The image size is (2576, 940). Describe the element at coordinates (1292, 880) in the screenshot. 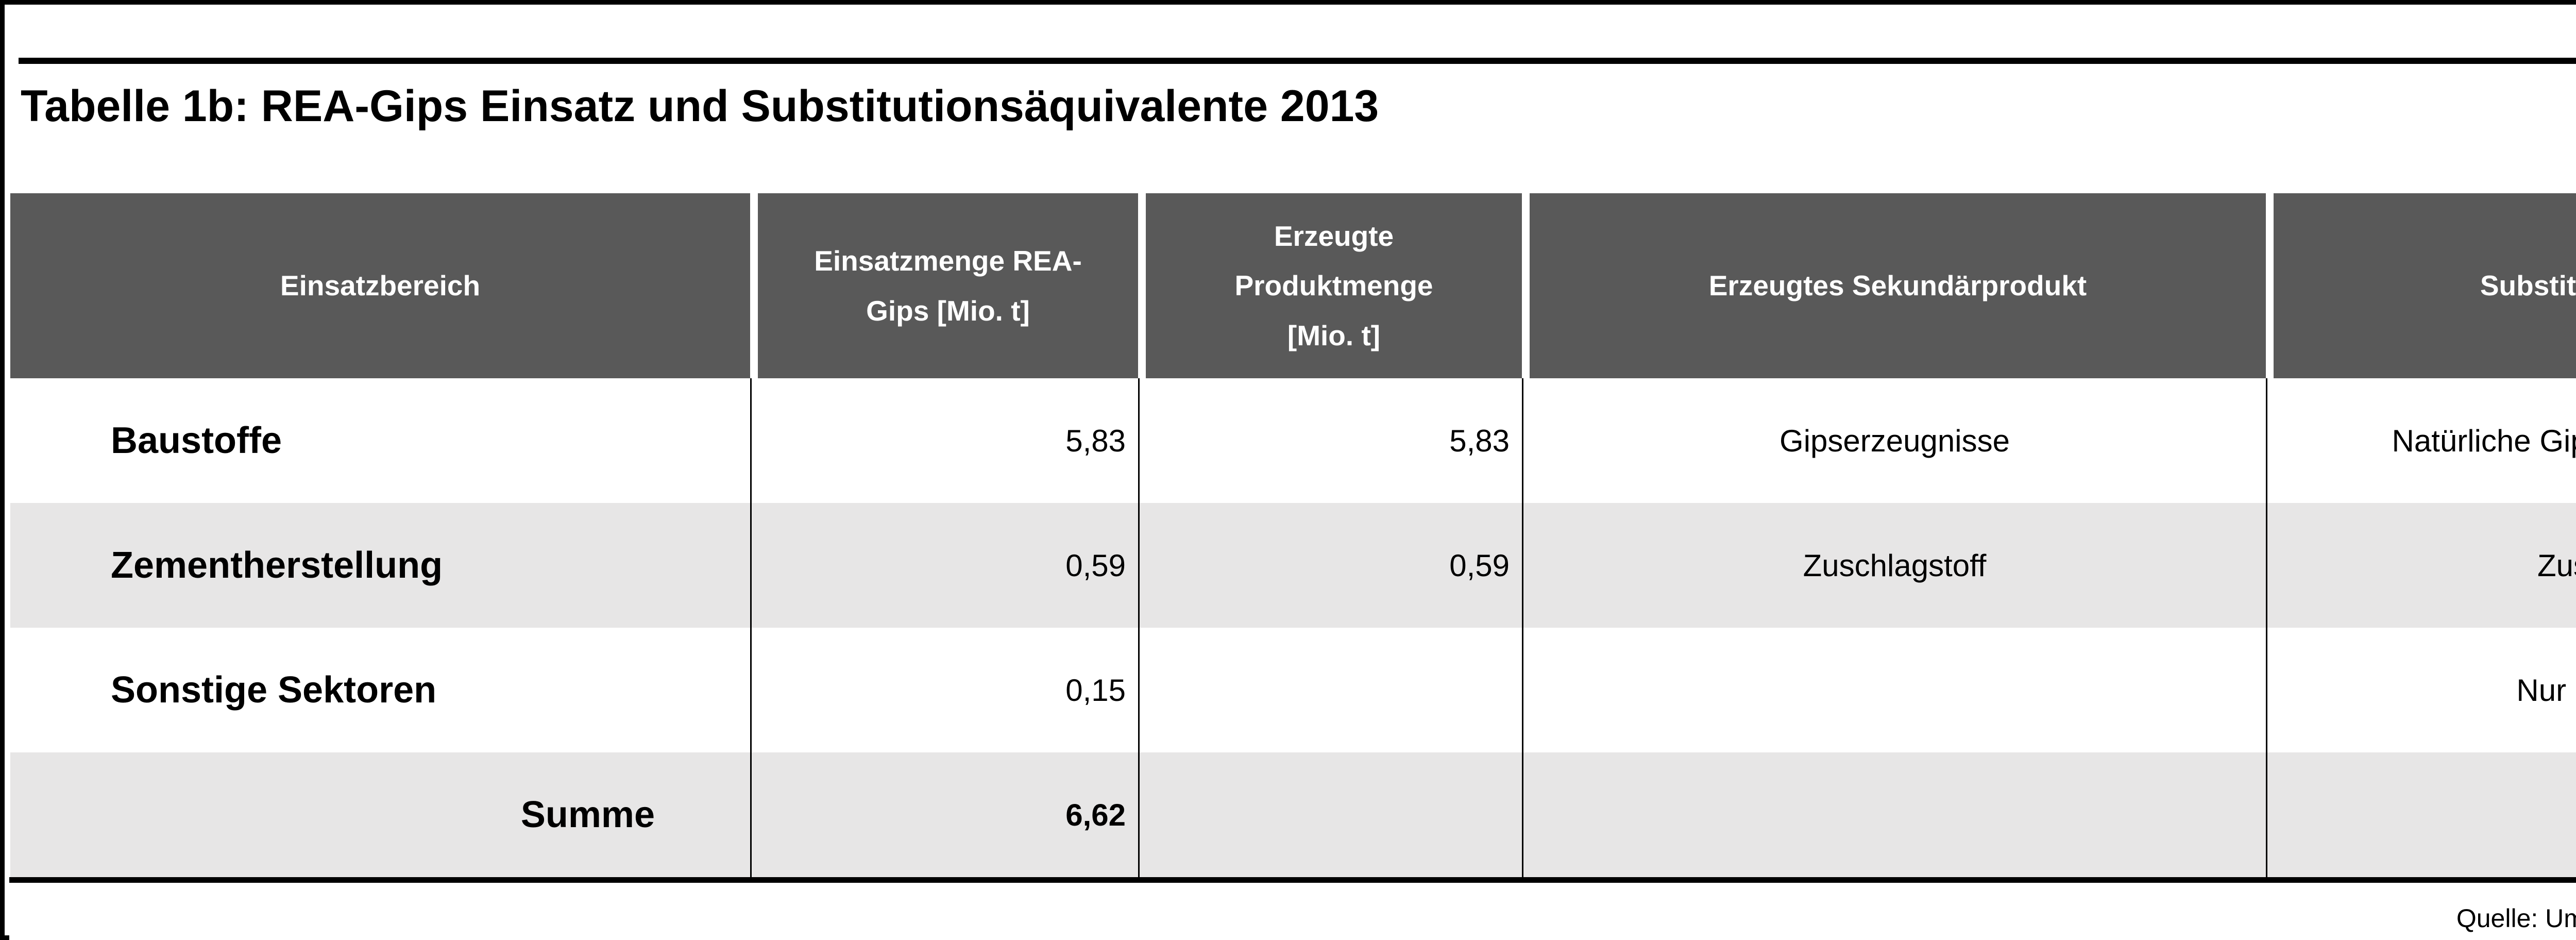

I see `bottom-divider-rule` at that location.